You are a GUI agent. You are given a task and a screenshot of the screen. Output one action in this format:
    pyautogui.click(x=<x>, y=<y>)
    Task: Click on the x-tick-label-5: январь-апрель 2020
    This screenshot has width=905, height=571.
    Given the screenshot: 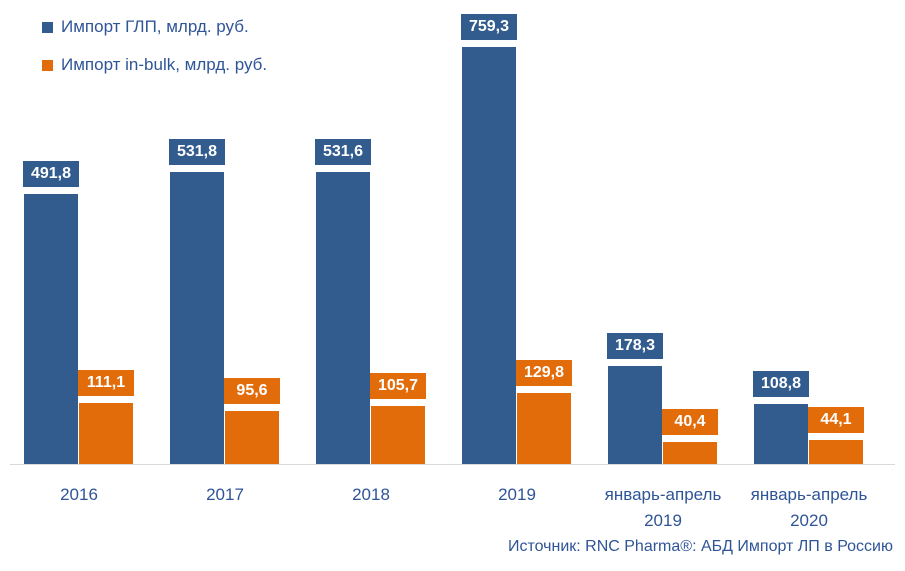 What is the action you would take?
    pyautogui.click(x=809, y=507)
    